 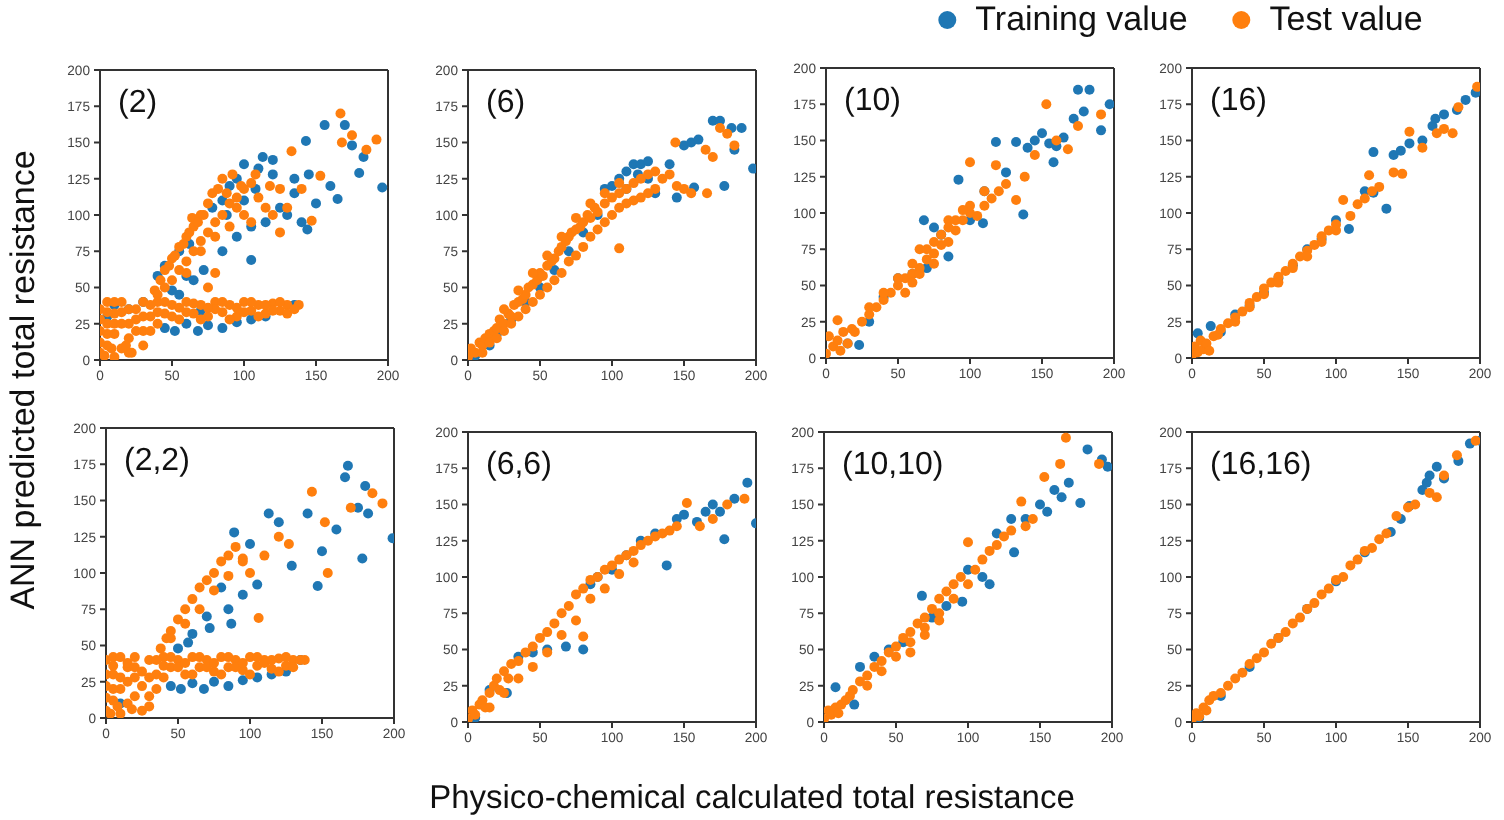 I want to click on legend-label: Training value, so click(x=1081, y=20).